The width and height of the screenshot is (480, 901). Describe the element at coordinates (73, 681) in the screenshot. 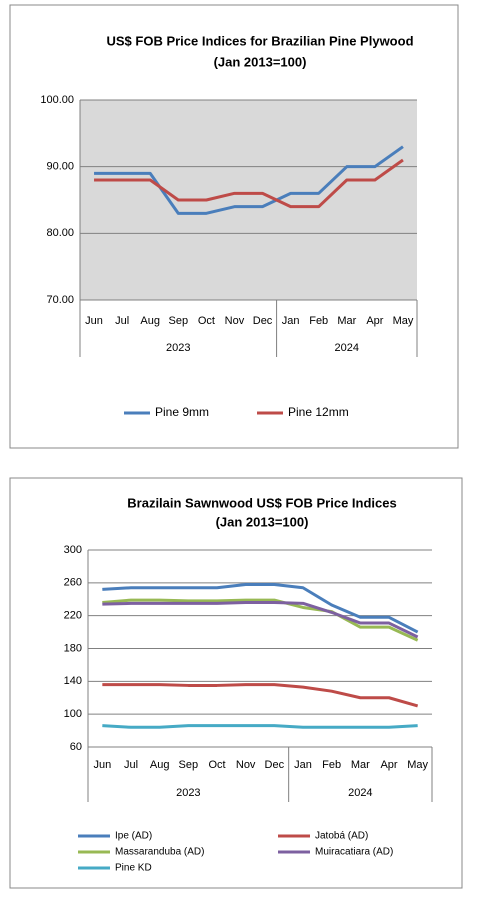

I see `y-tick-label: 140` at that location.